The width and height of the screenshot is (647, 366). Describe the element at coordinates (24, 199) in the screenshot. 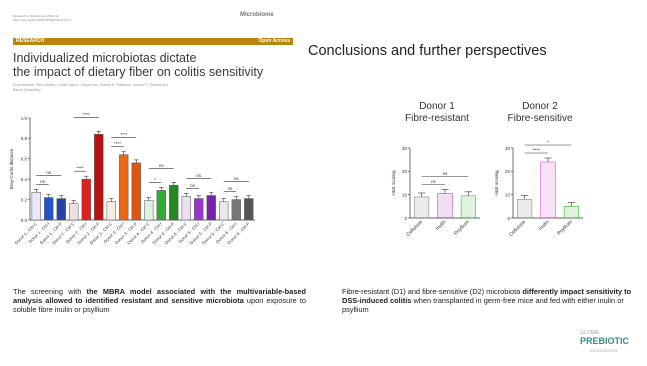

I see `y-tick-label: 0.2` at that location.